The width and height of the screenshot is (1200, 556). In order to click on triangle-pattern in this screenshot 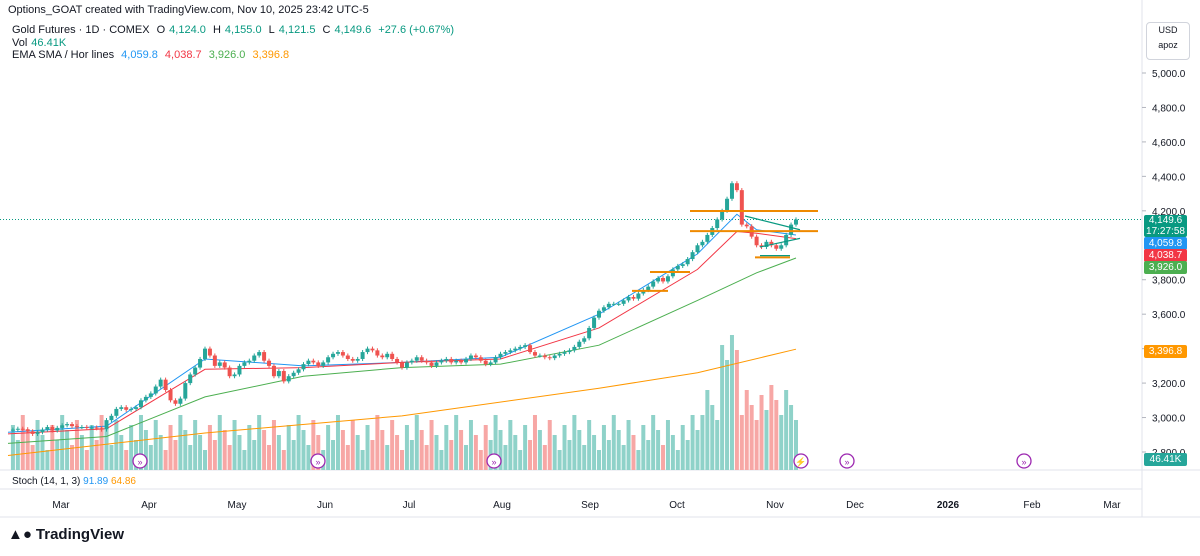, I will do `click(772, 236)`.